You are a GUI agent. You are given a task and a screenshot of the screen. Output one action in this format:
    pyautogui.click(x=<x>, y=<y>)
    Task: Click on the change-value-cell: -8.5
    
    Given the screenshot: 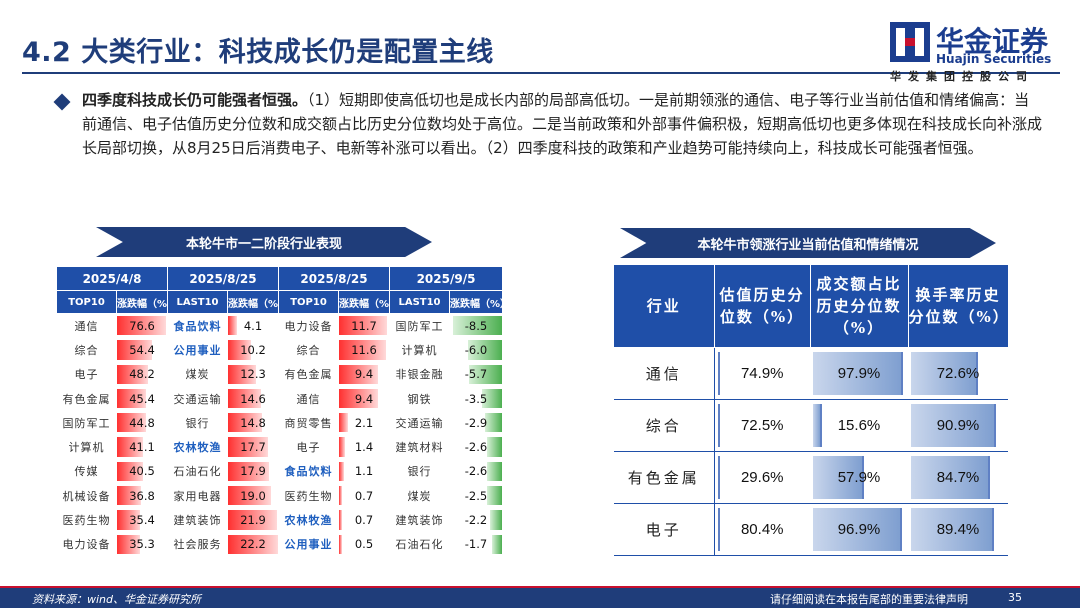 What is the action you would take?
    pyautogui.click(x=476, y=325)
    